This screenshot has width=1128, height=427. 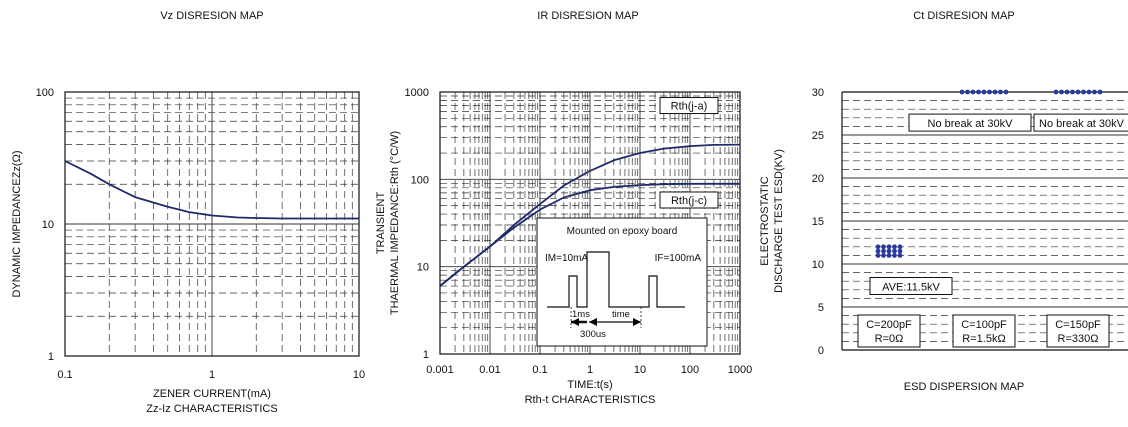 What do you see at coordinates (889, 325) in the screenshot?
I see `category-label-c: C=200pF` at bounding box center [889, 325].